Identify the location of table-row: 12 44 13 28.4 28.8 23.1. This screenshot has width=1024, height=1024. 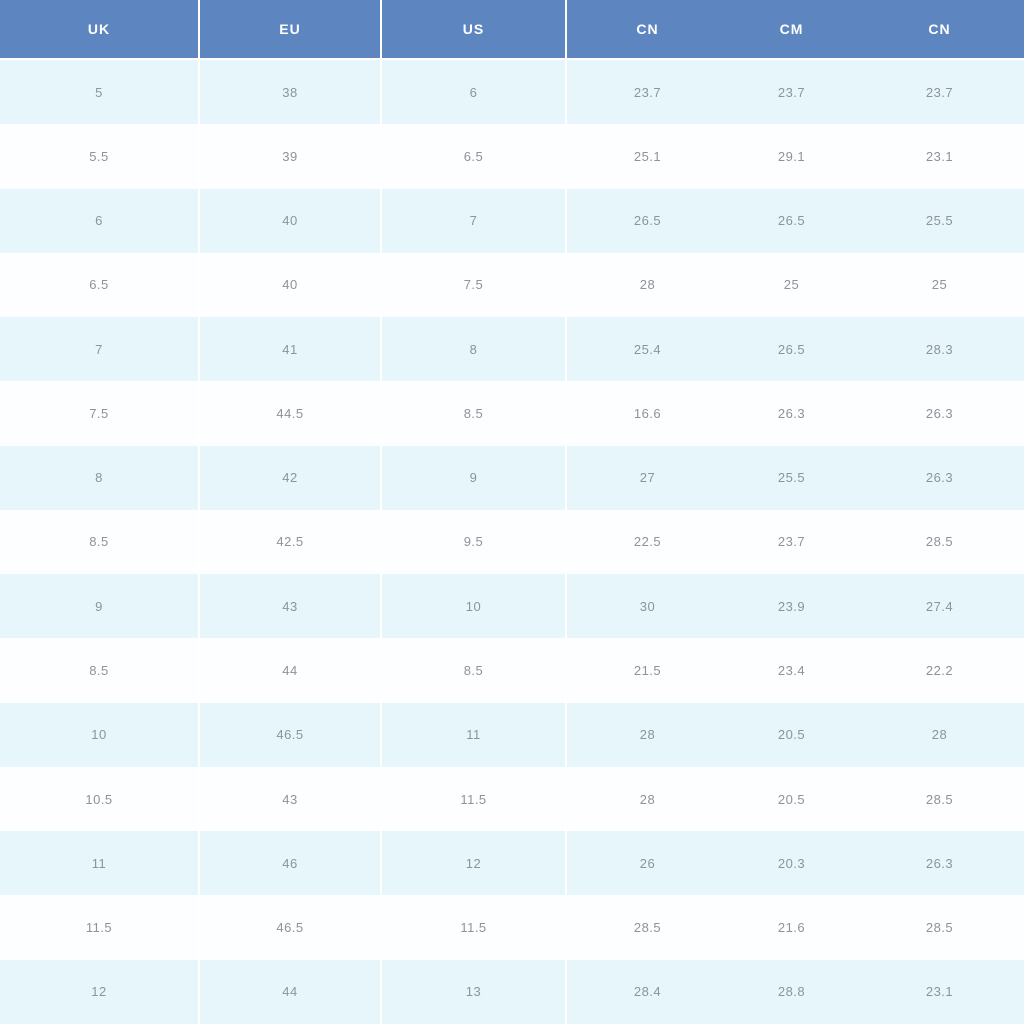
(512, 991).